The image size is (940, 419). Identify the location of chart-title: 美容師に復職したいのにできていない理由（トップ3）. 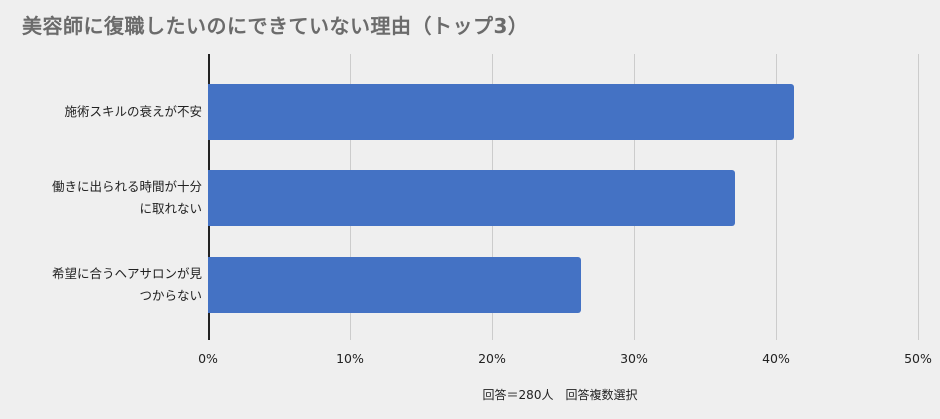
(275, 26).